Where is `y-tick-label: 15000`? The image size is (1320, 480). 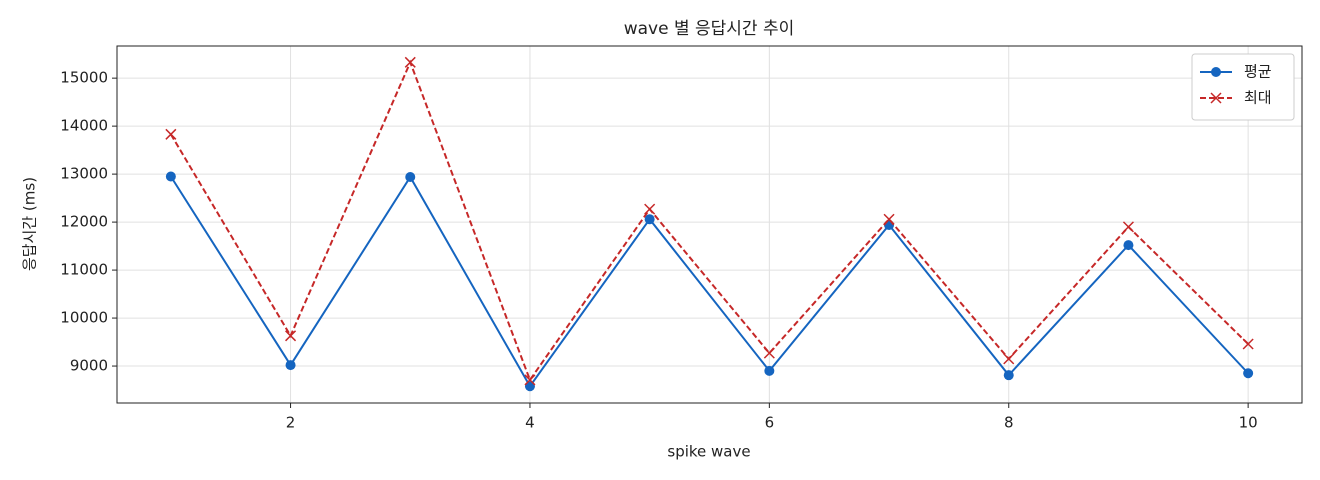 y-tick-label: 15000 is located at coordinates (84, 78).